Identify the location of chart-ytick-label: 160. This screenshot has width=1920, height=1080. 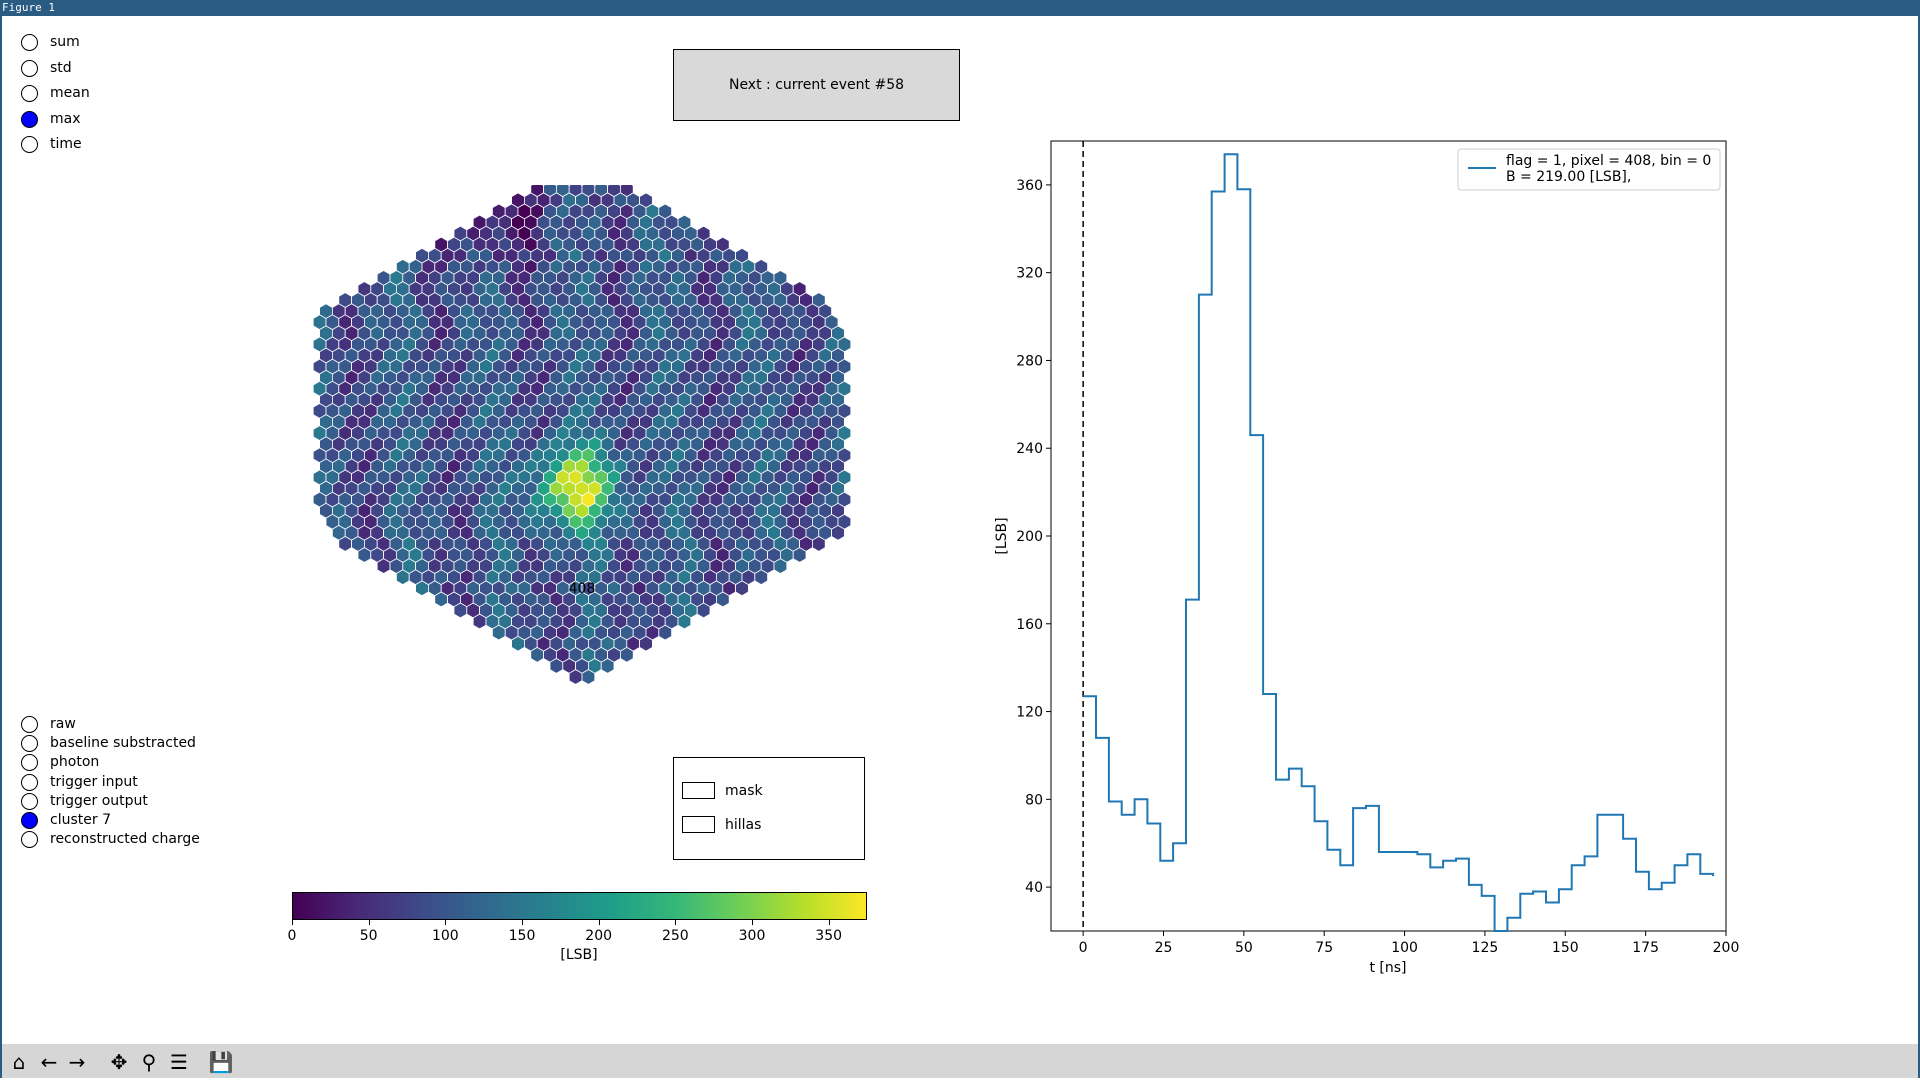
(1029, 625).